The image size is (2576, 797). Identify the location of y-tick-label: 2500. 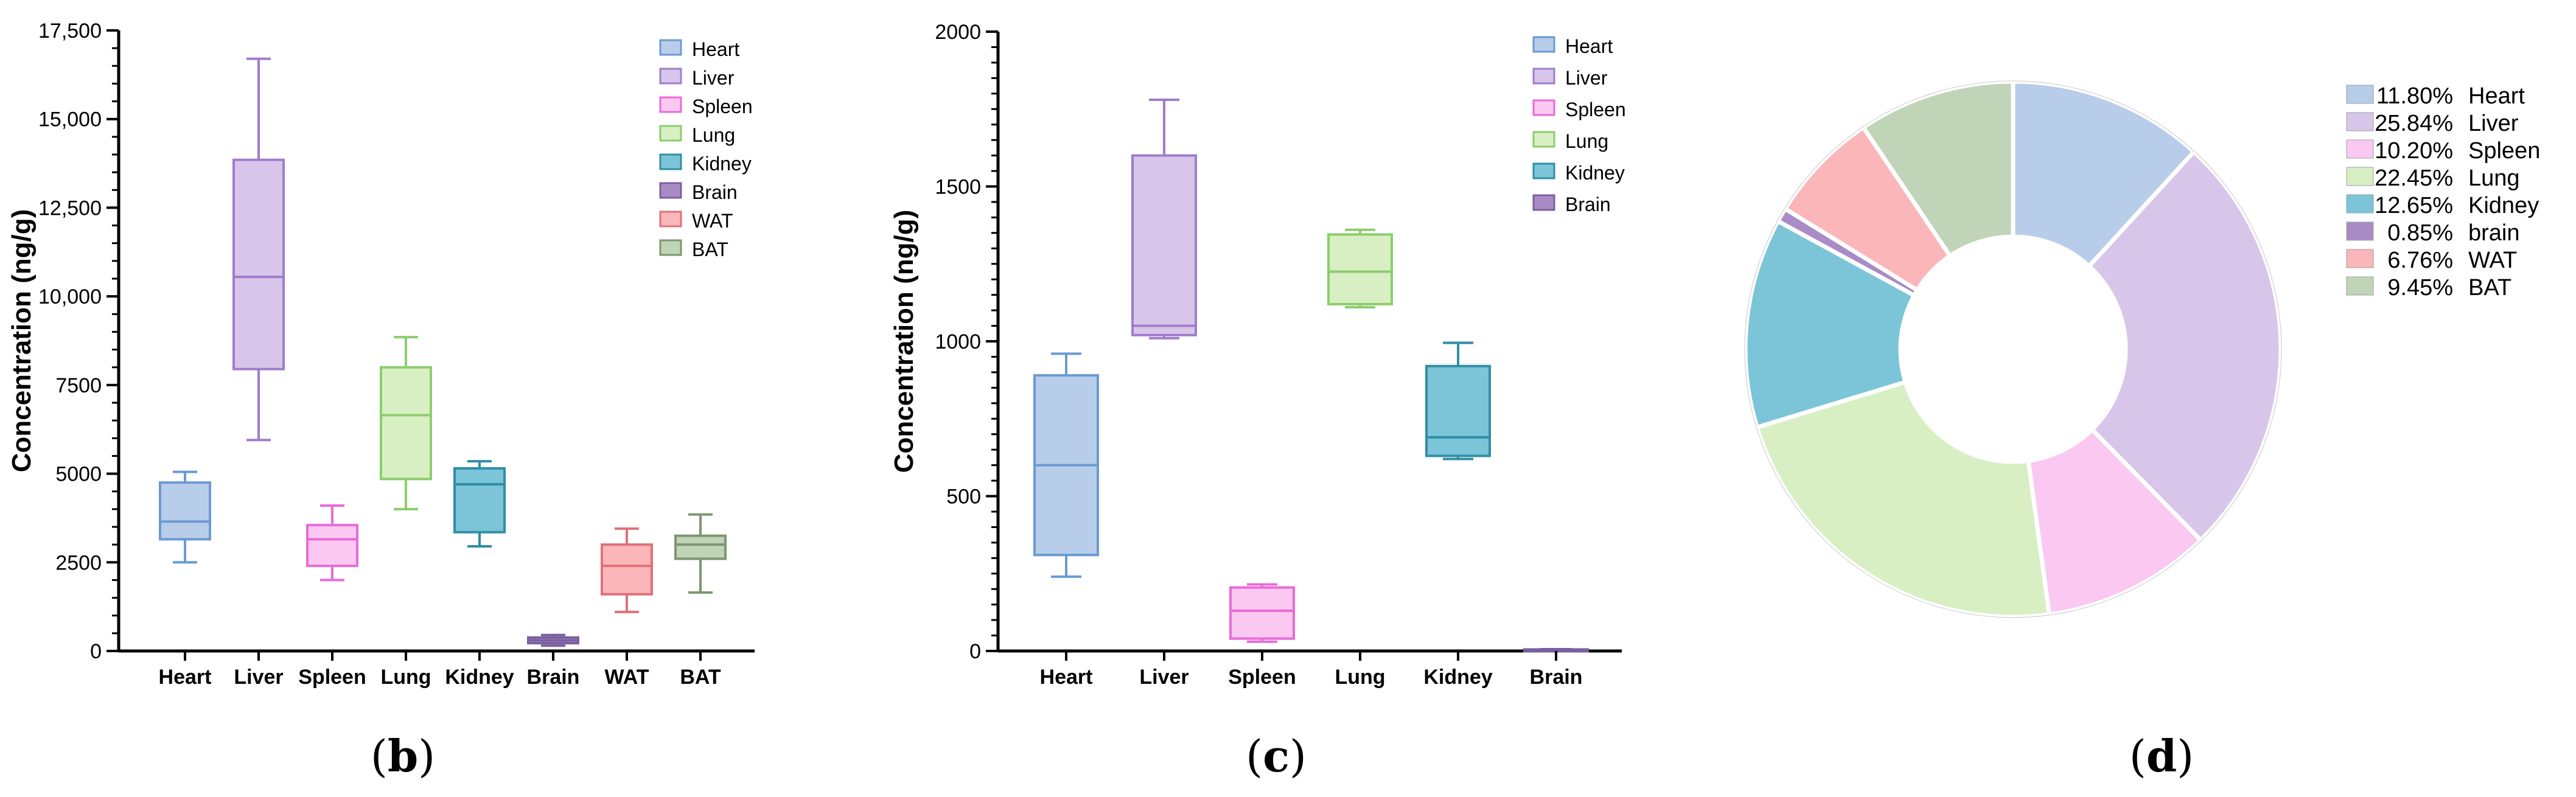
(78, 563).